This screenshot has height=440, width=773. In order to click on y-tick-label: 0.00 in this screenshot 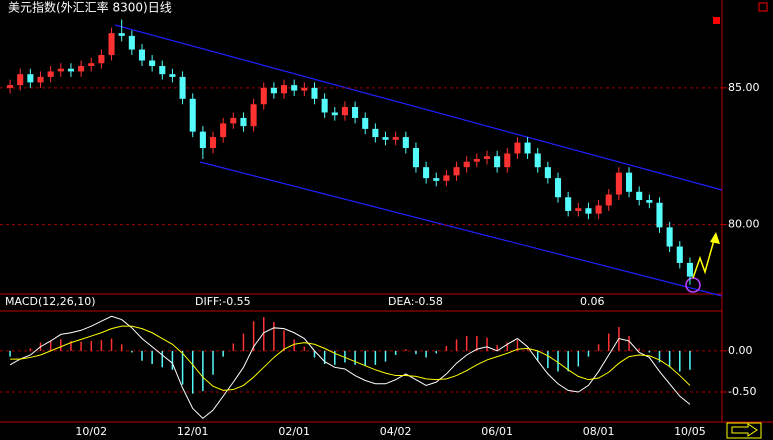, I will do `click(740, 350)`.